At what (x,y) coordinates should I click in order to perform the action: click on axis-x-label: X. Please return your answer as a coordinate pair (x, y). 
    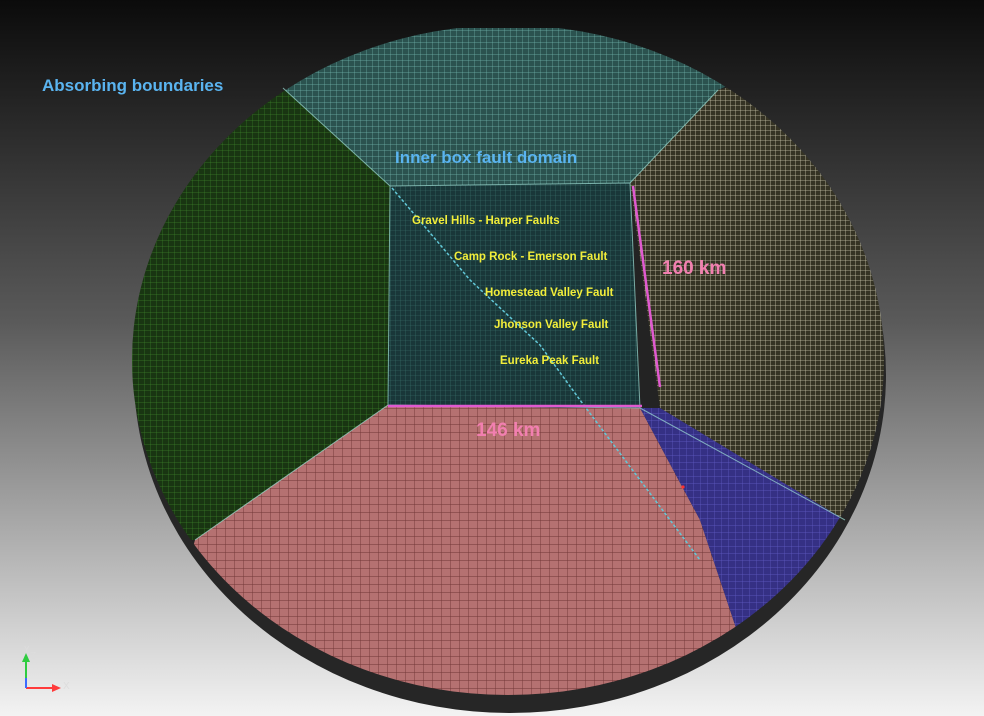
    Looking at the image, I should click on (66, 686).